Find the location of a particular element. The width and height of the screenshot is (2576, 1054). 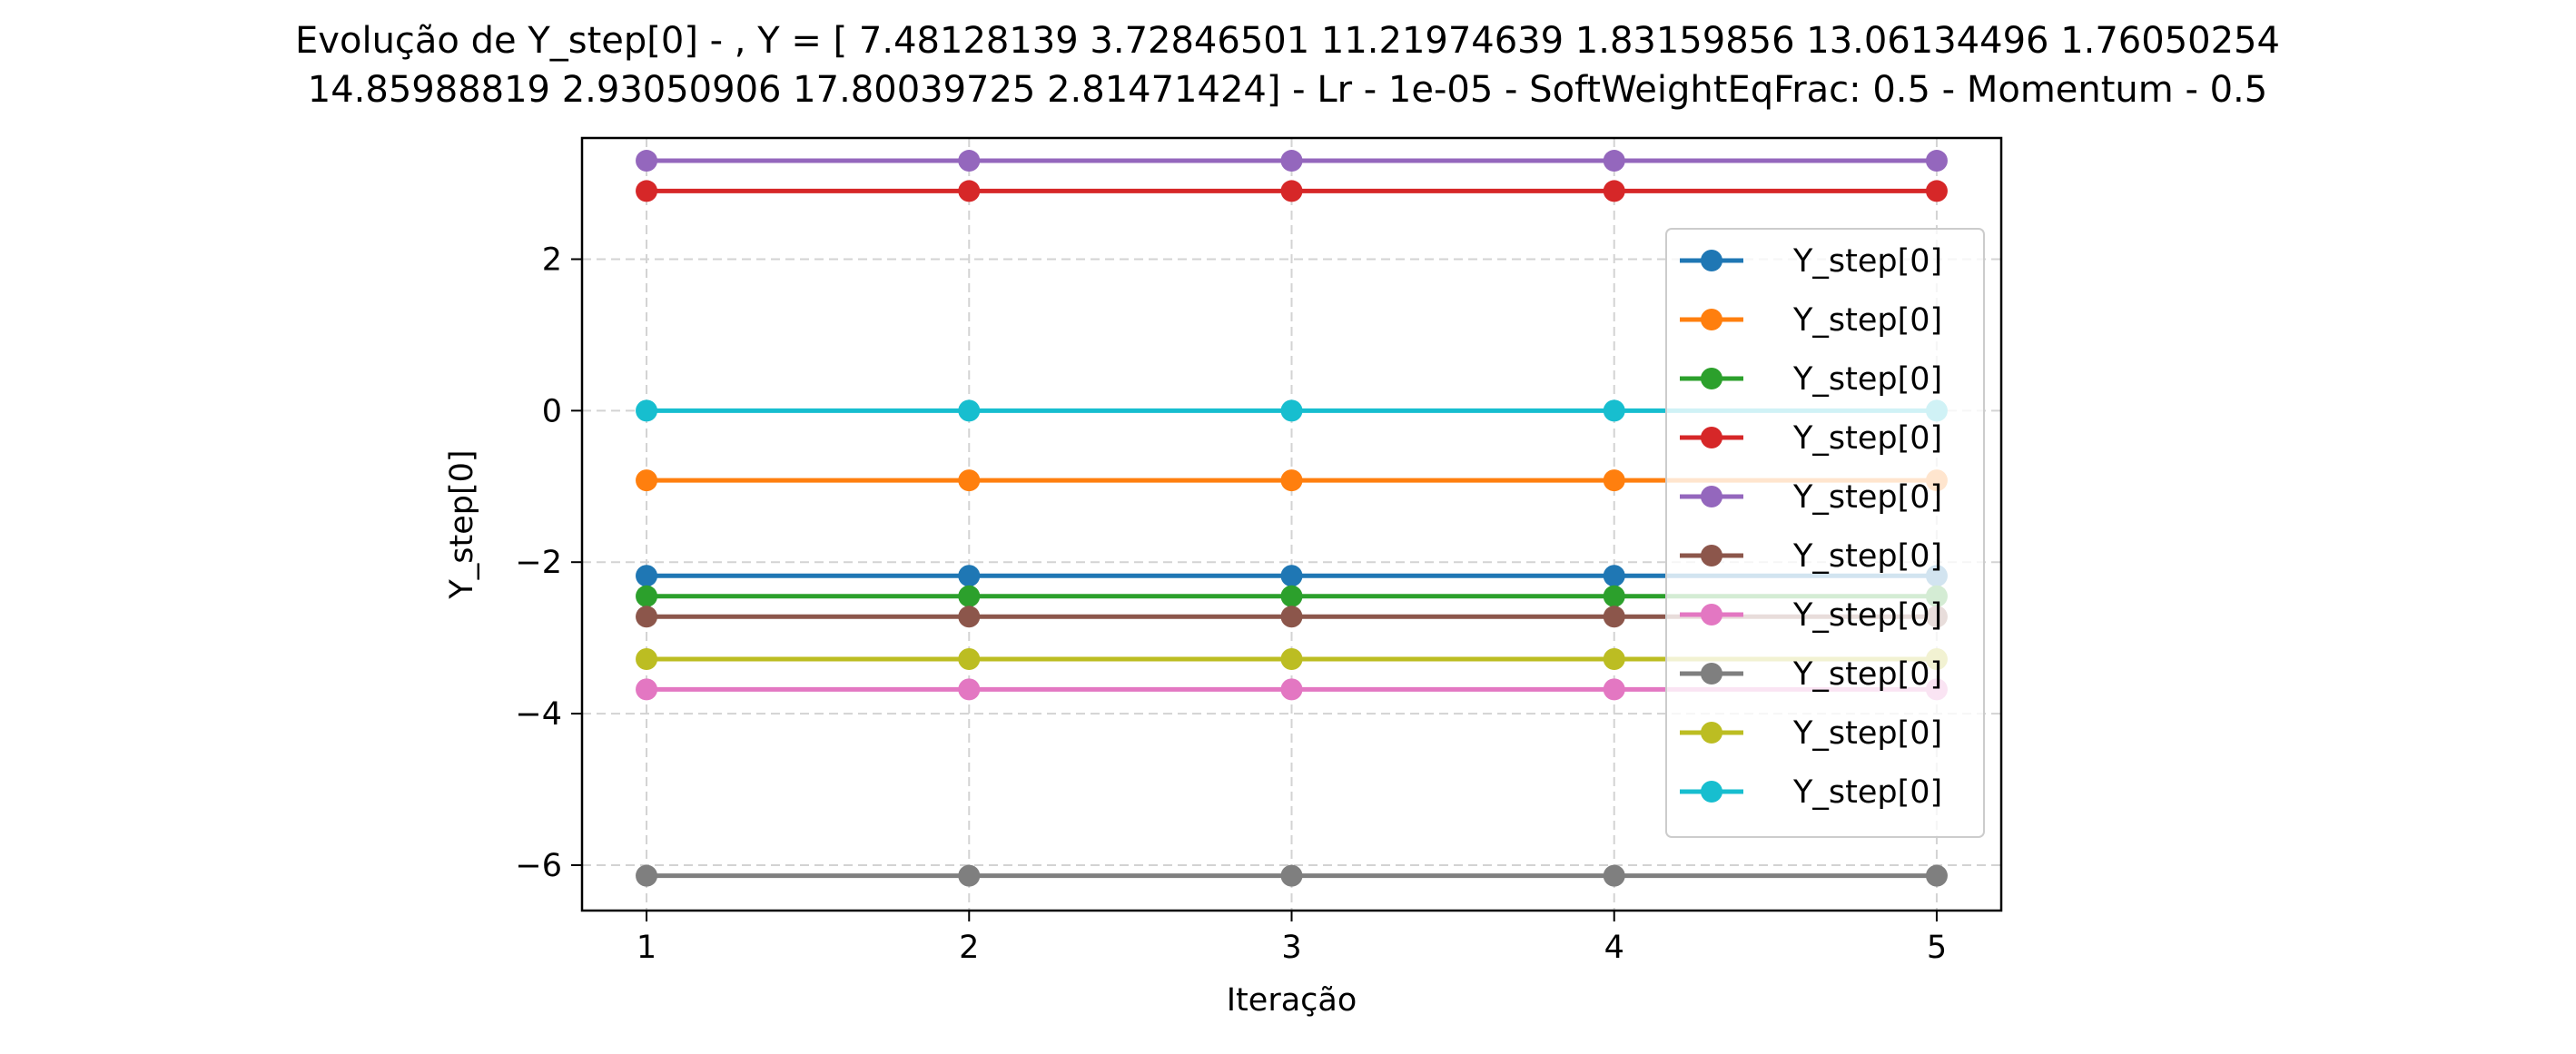

y-tick-label: 2 is located at coordinates (552, 259).